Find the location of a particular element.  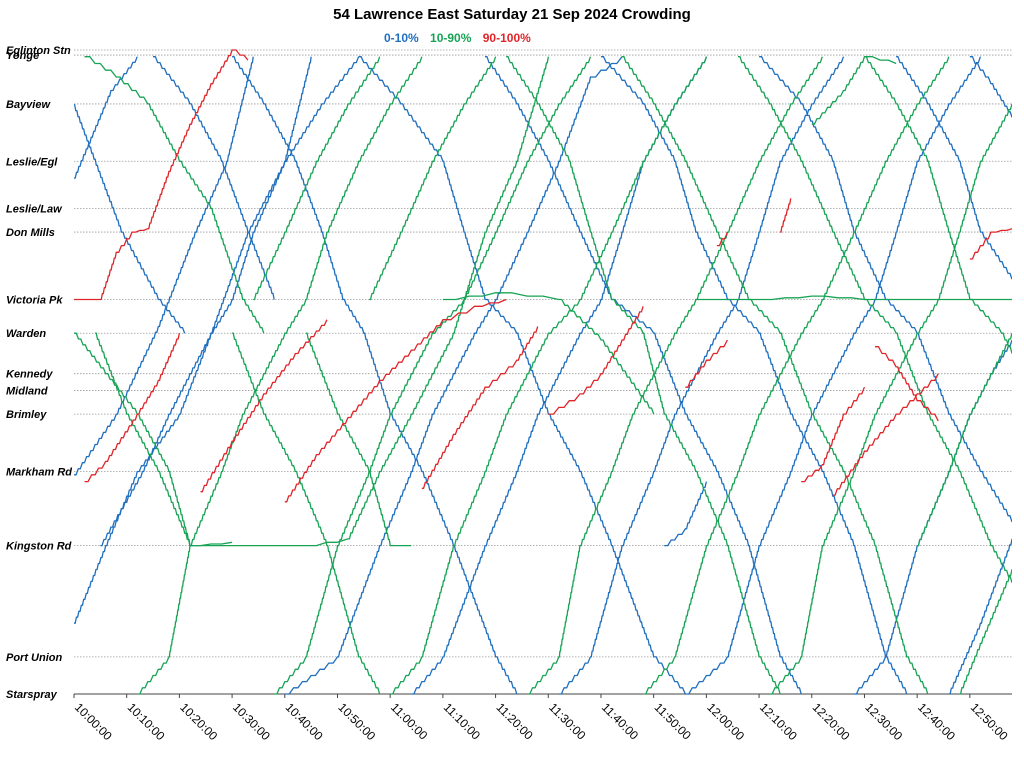

x-tick-label: 11:00:00 is located at coordinates (409, 721).